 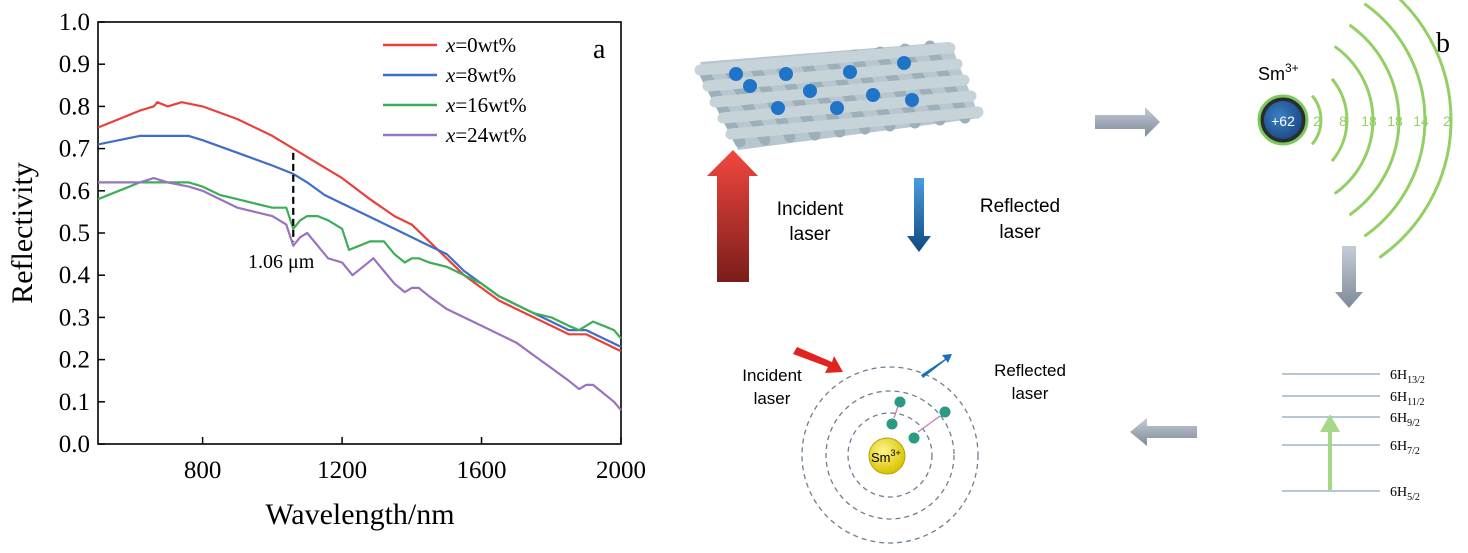 I want to click on orbit-inner, so click(x=890, y=455).